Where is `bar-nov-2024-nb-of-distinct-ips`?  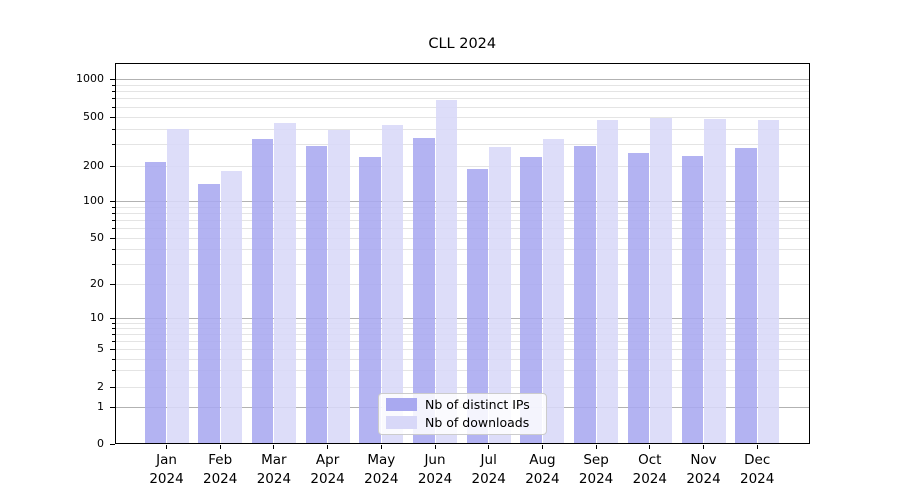
bar-nov-2024-nb-of-distinct-ips is located at coordinates (692, 299).